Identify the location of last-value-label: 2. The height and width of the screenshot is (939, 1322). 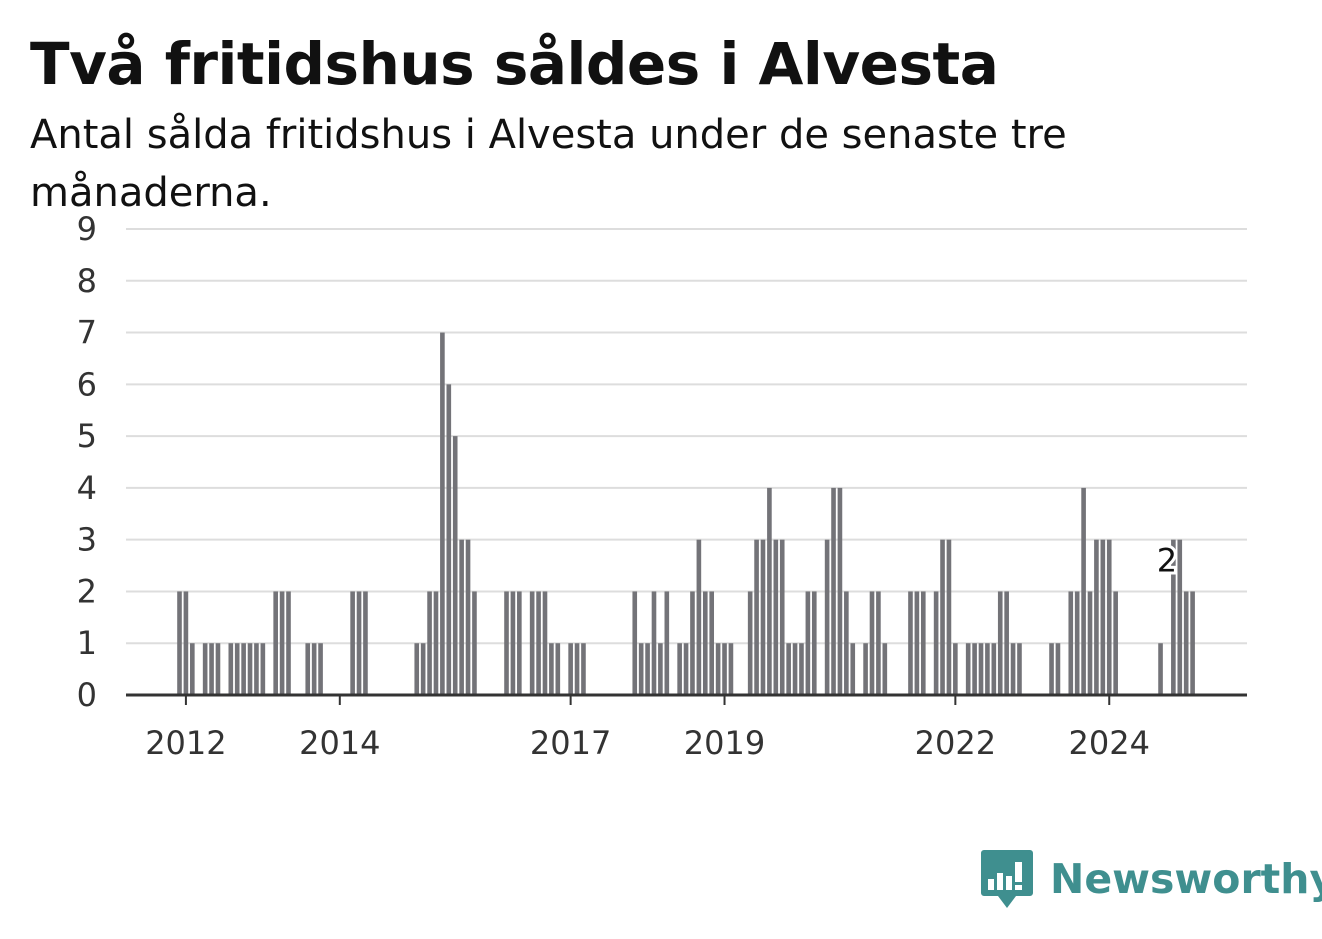
(1167, 560).